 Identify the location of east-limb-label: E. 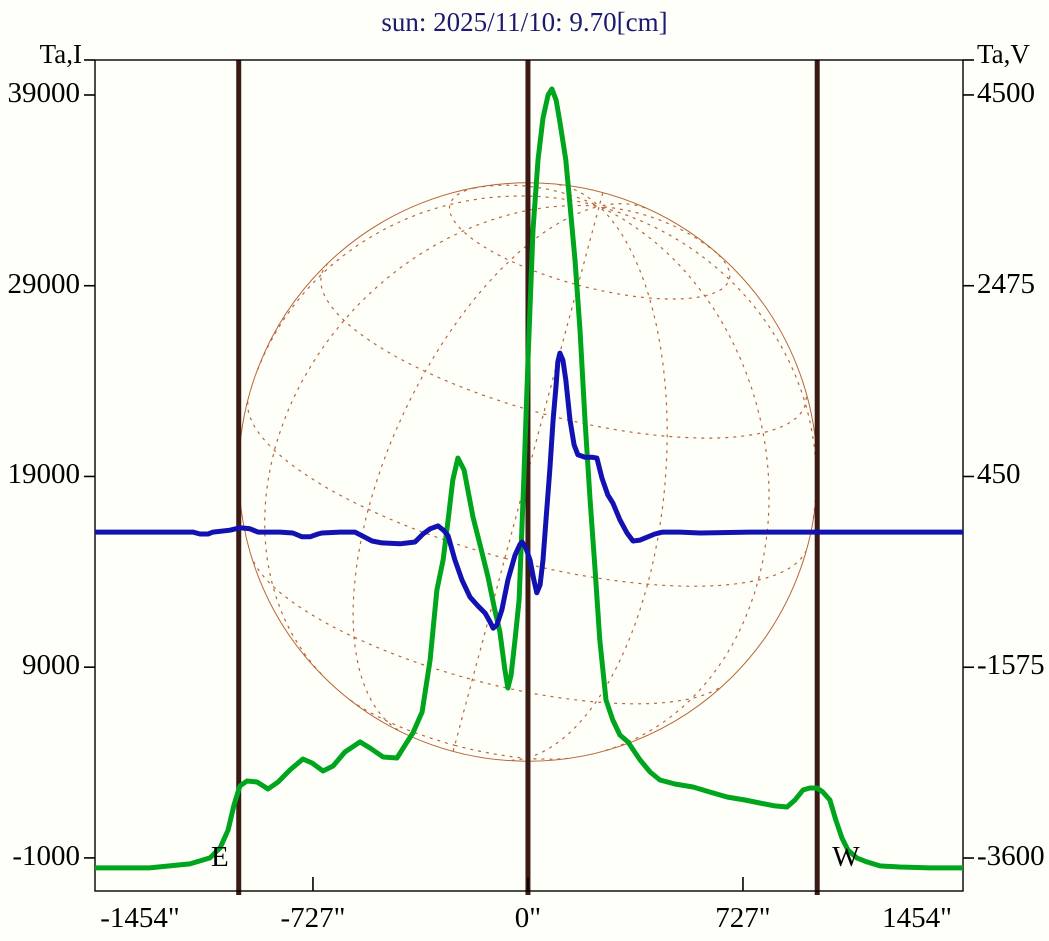
(220, 857).